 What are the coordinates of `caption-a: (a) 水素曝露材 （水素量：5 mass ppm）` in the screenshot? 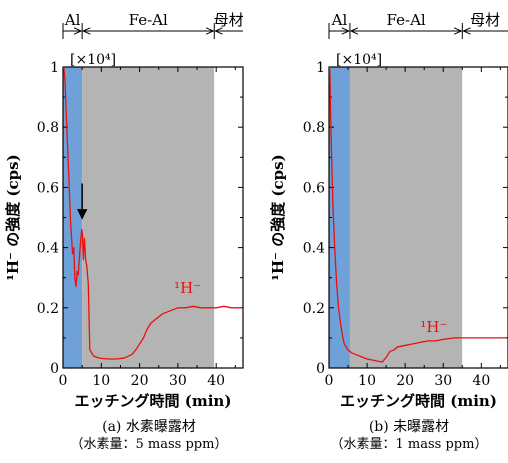 It's located at (149, 436).